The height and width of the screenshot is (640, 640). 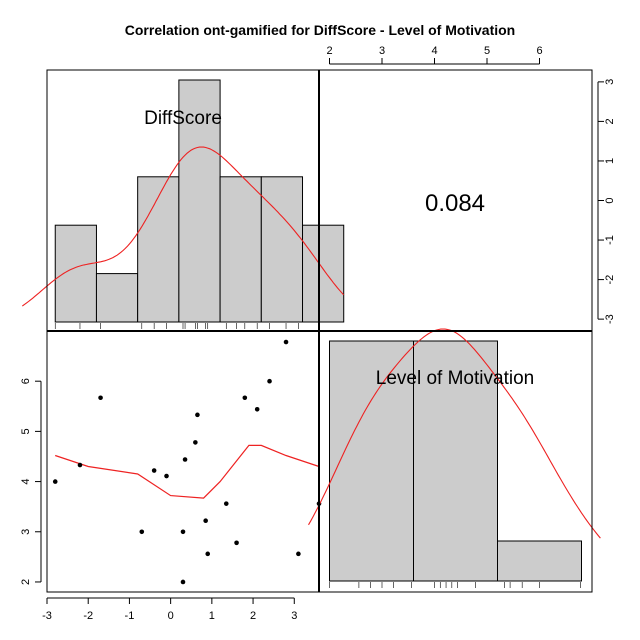 What do you see at coordinates (382, 51) in the screenshot?
I see `x-axis-top-label: 3` at bounding box center [382, 51].